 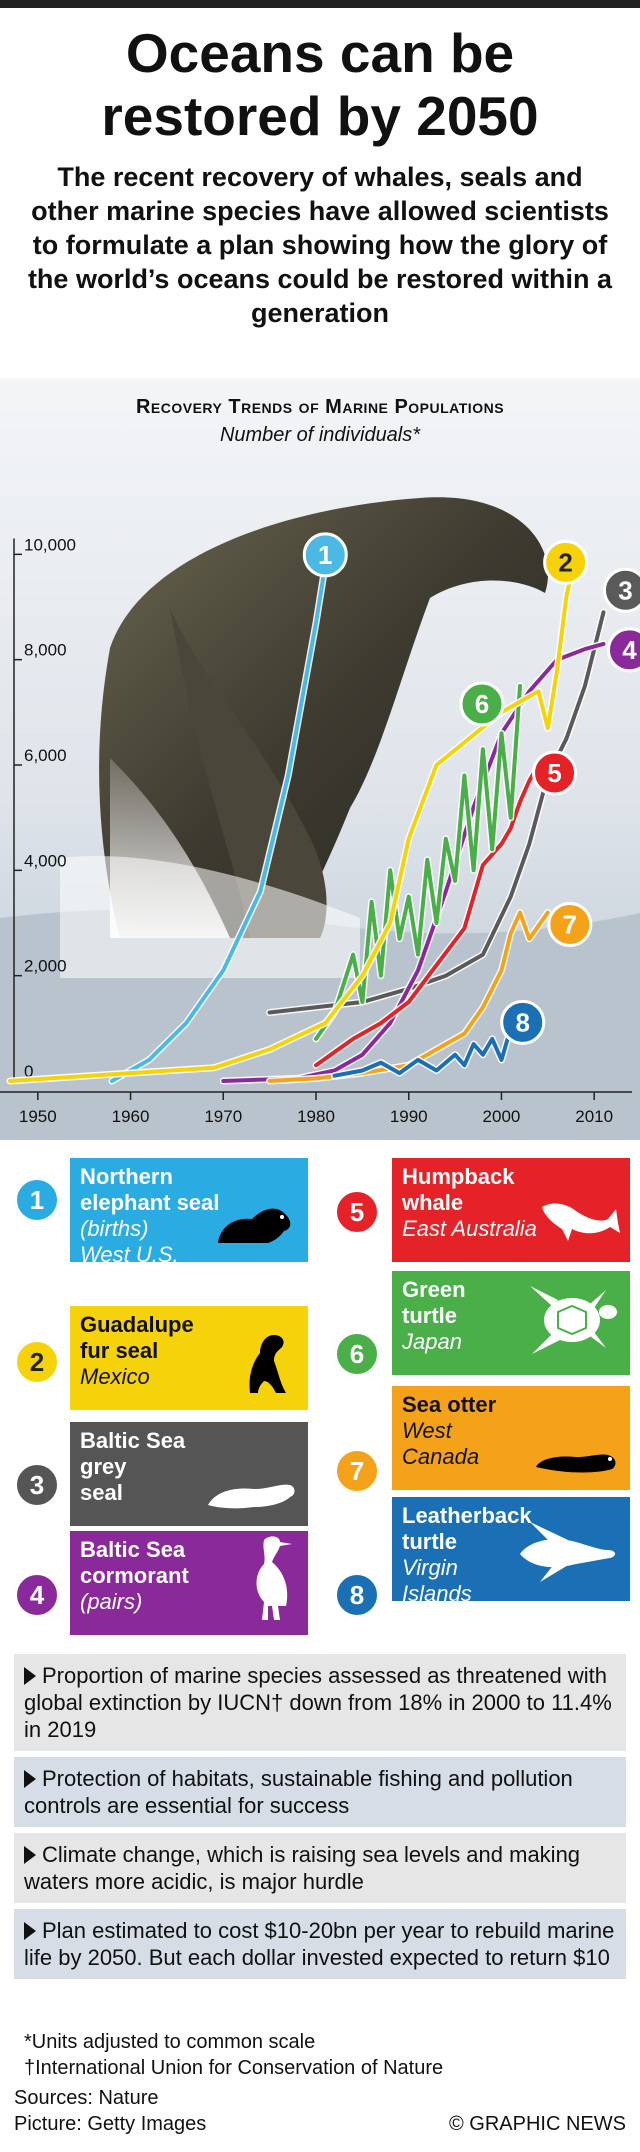 I want to click on legend-box: Leatherback turtle Virgin Islands, so click(x=511, y=1551).